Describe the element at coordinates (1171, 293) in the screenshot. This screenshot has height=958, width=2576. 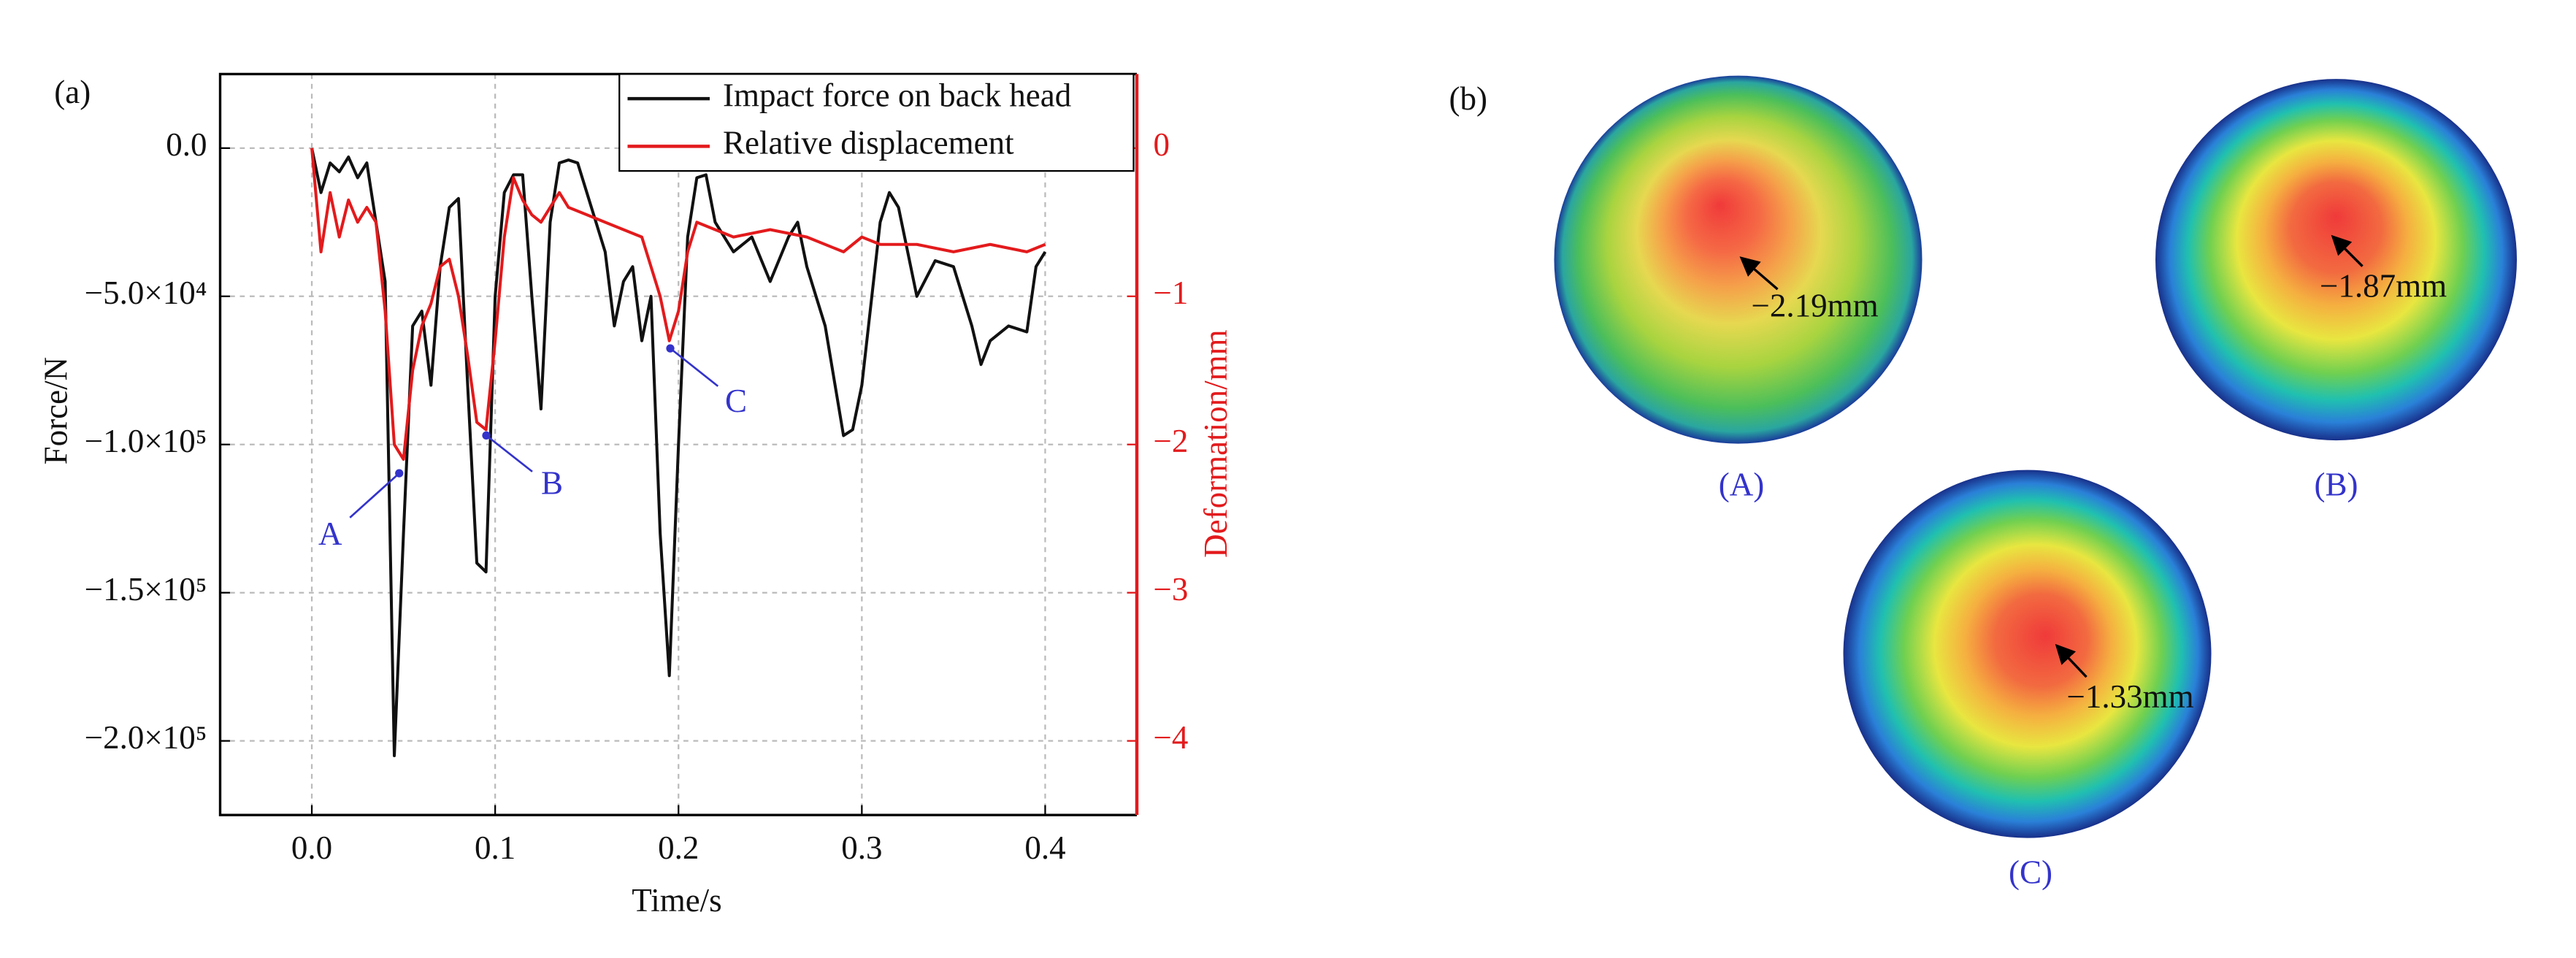
I see `y2-tick-label: −1` at that location.